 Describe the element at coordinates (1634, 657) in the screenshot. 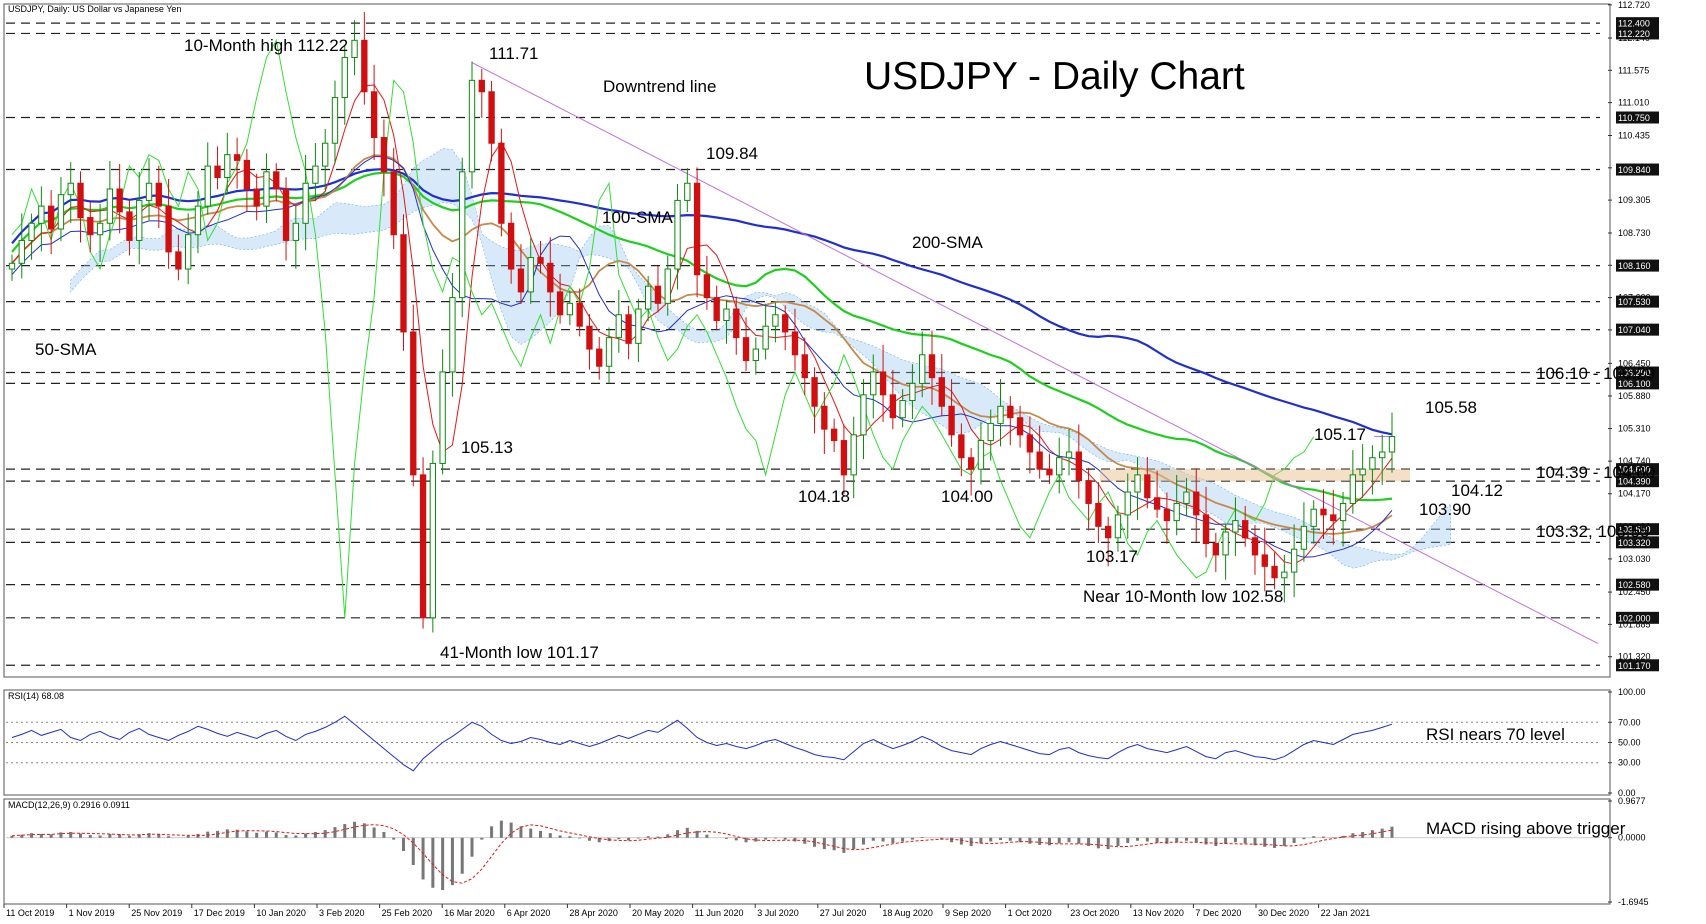

I see `y-tick-label: 101.320` at that location.